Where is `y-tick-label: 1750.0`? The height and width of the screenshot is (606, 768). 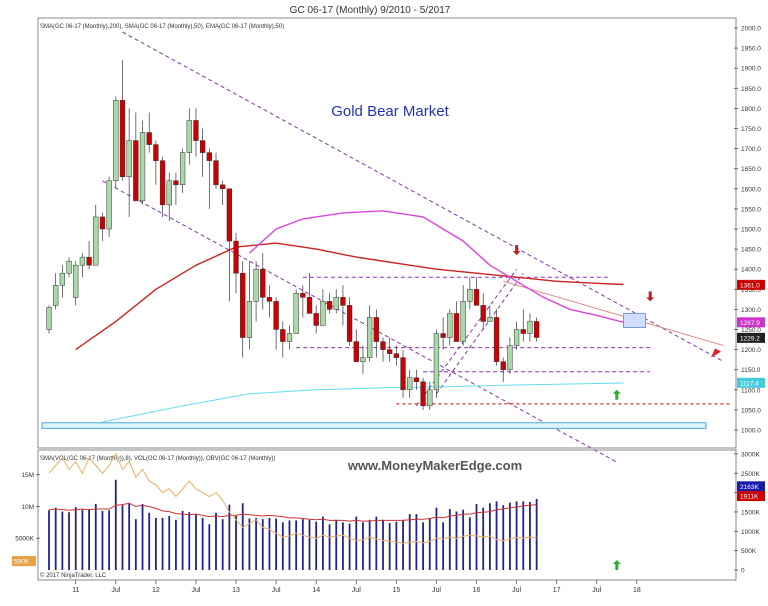 y-tick-label: 1750.0 is located at coordinates (751, 129).